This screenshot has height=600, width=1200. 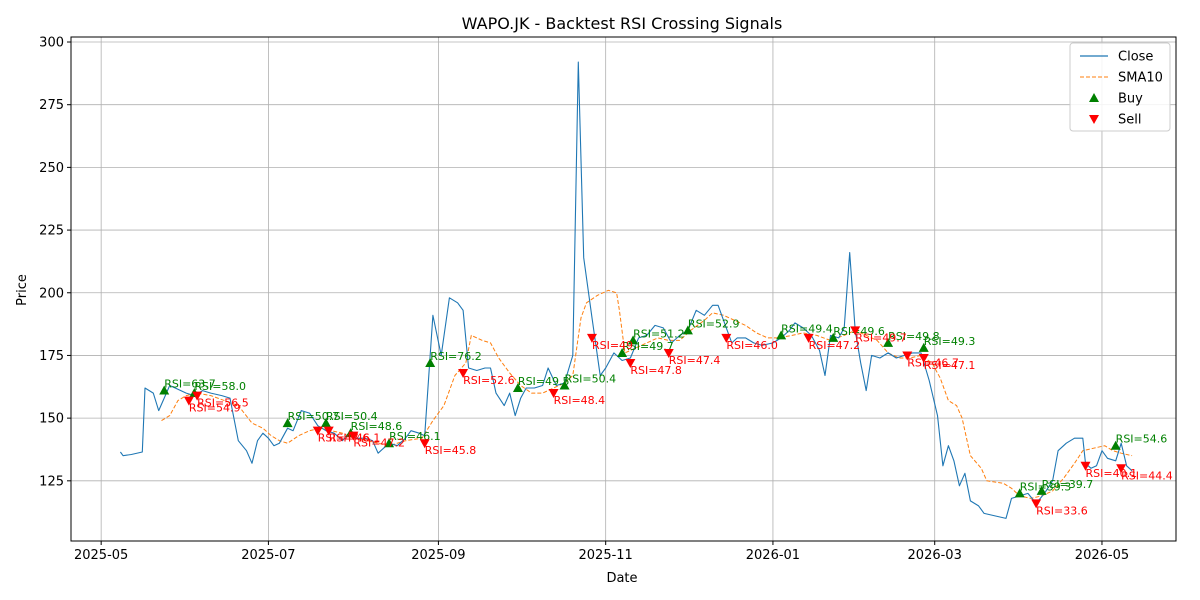 I want to click on buy-signal-label: RSI=49.5, so click(x=544, y=381).